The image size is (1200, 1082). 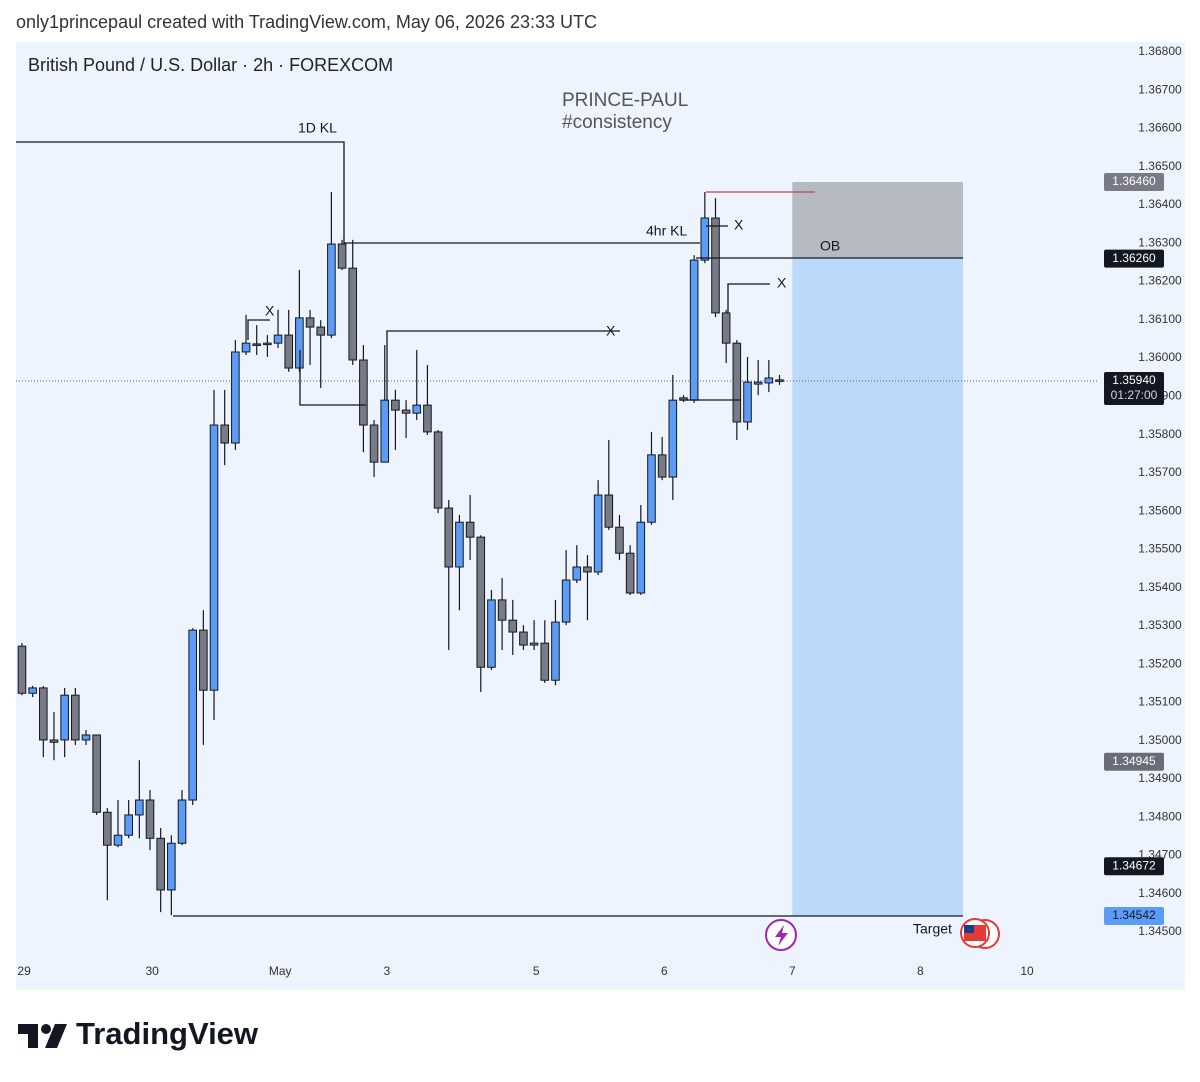 What do you see at coordinates (1160, 166) in the screenshot?
I see `y-tick-label: 1.36500` at bounding box center [1160, 166].